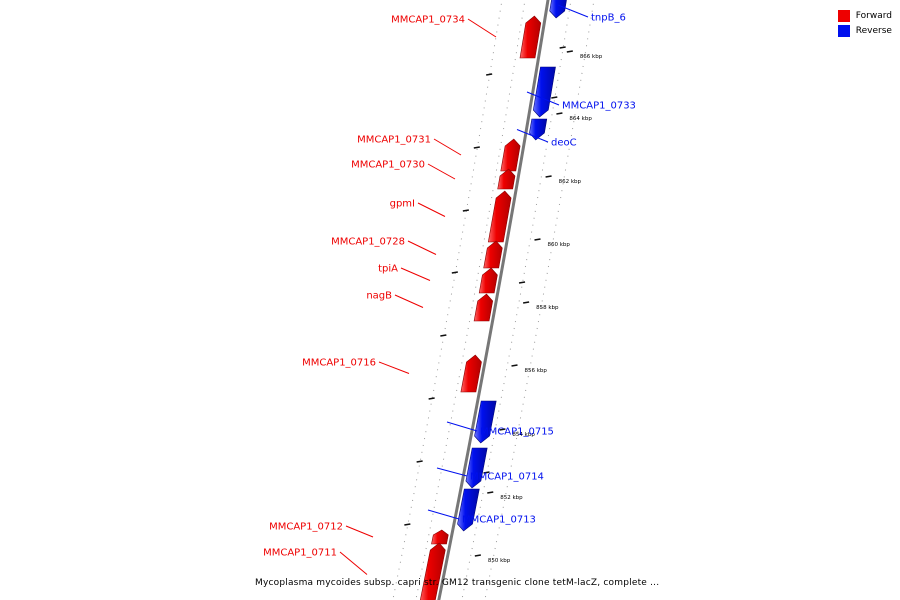 The height and width of the screenshot is (600, 900). What do you see at coordinates (507, 477) in the screenshot?
I see `gene-label: MMCAP1_0714` at bounding box center [507, 477].